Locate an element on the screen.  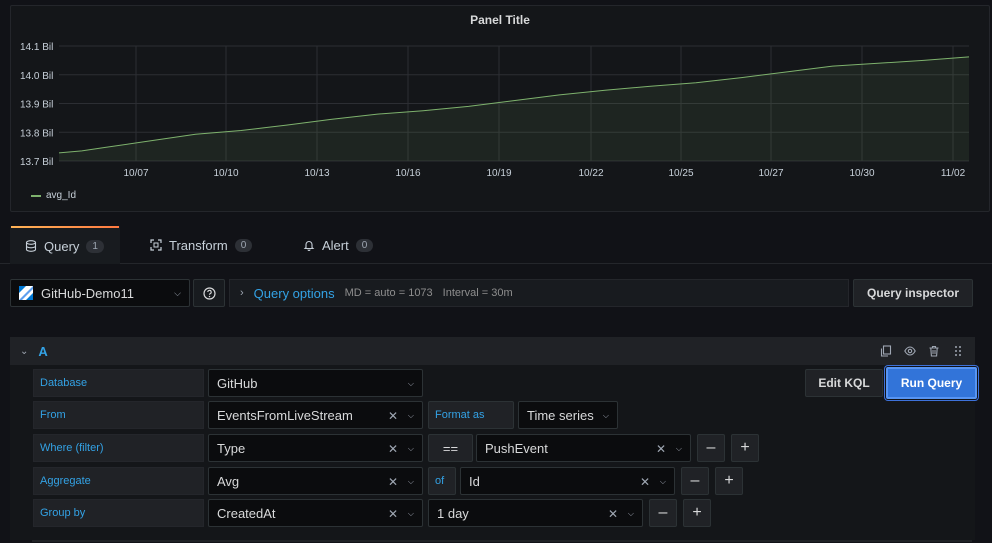
tab-query: Query 1 is located at coordinates (65, 245).